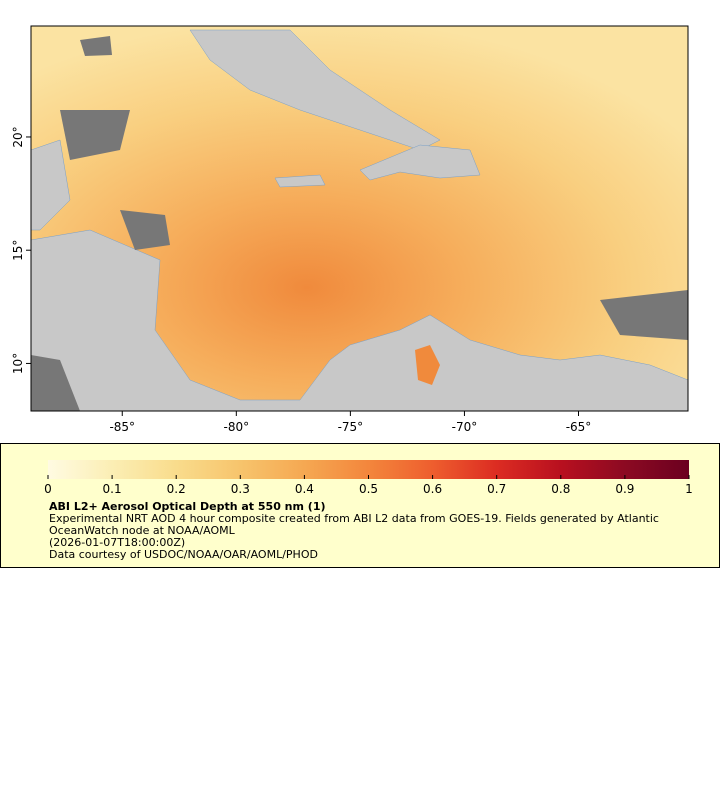 The height and width of the screenshot is (800, 720). Describe the element at coordinates (465, 427) in the screenshot. I see `x-tick-label: -70°` at that location.